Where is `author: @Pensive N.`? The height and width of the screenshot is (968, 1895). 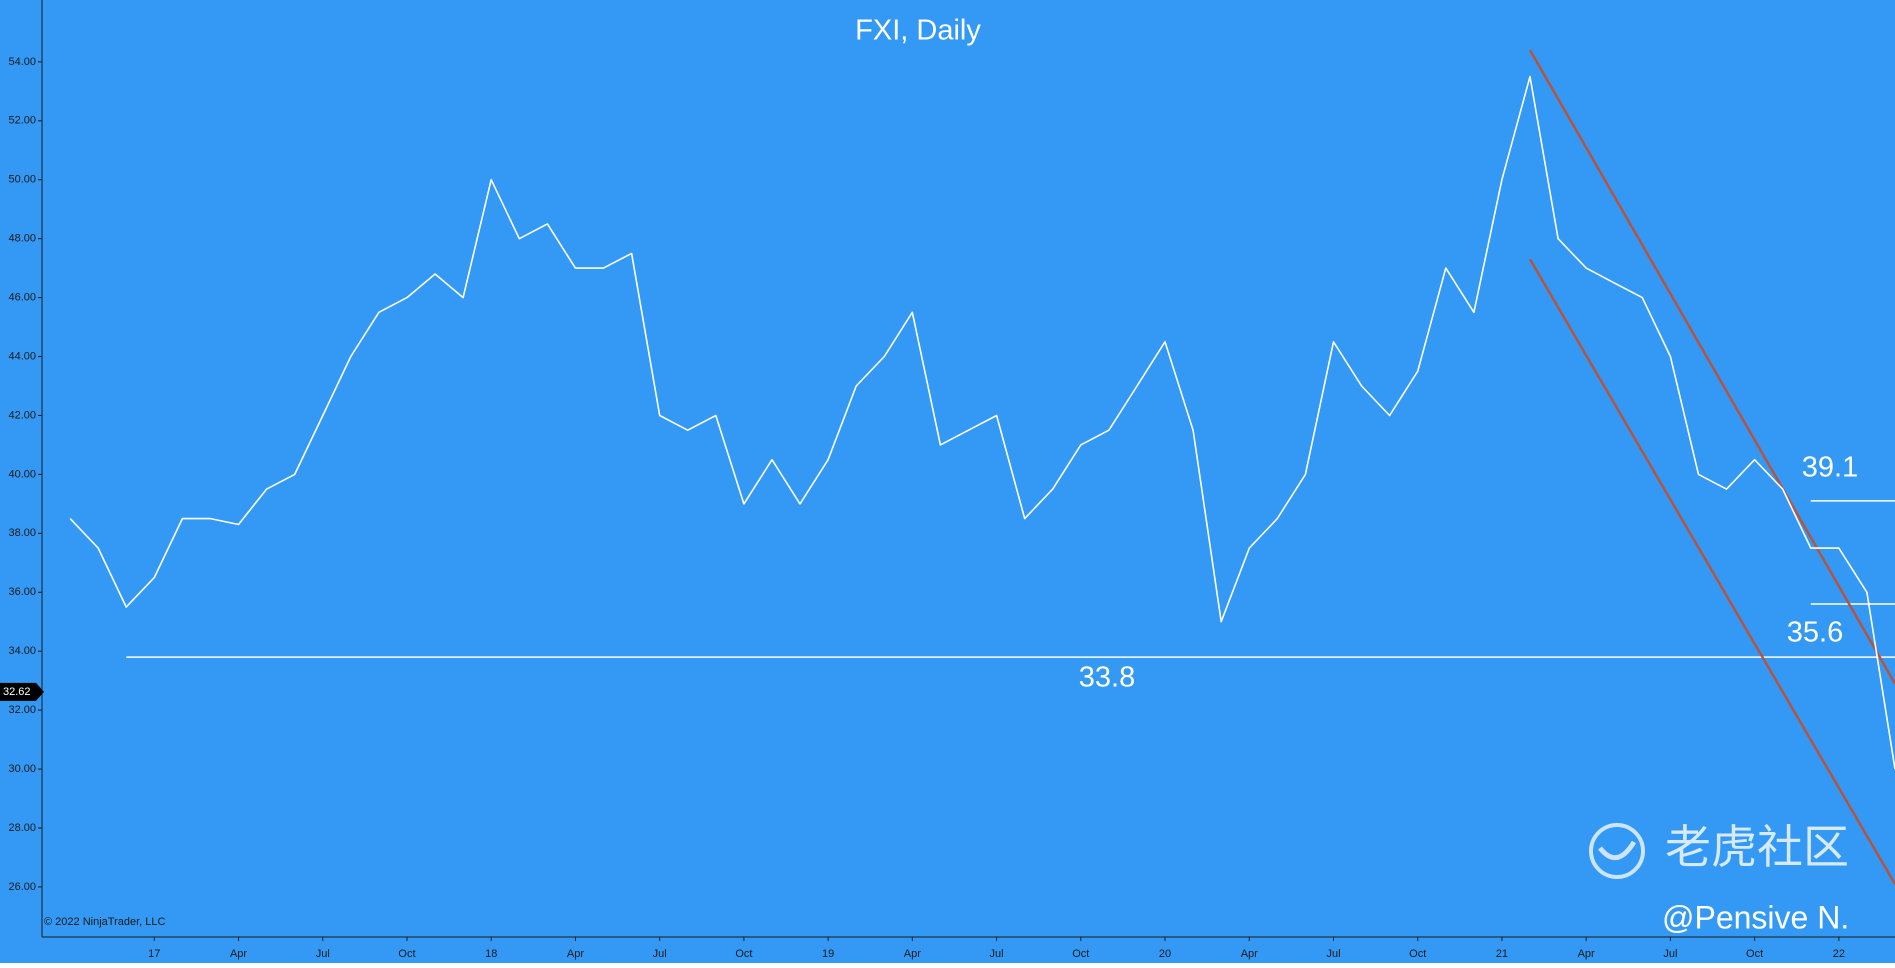 author: @Pensive N. is located at coordinates (1755, 917).